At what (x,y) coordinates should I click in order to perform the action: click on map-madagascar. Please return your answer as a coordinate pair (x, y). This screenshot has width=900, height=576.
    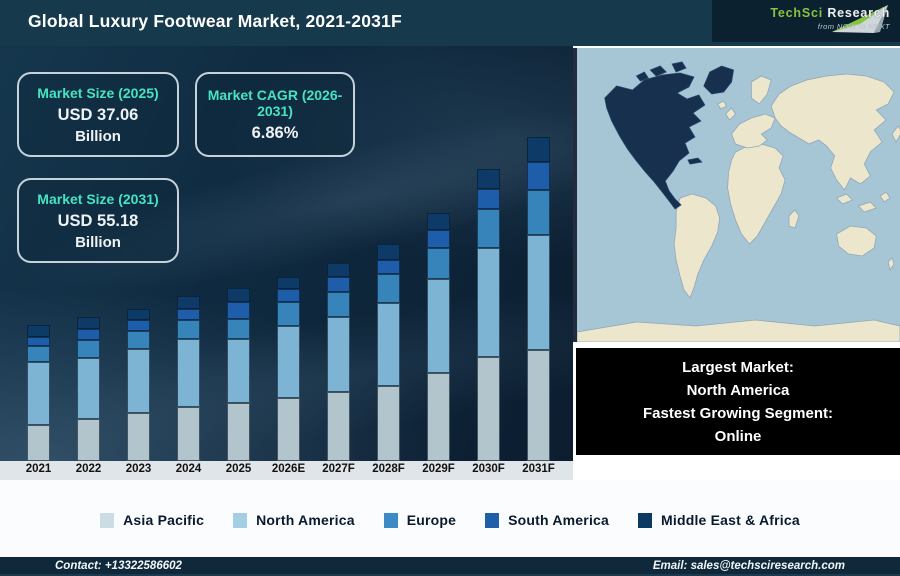
    Looking at the image, I should click on (794, 219).